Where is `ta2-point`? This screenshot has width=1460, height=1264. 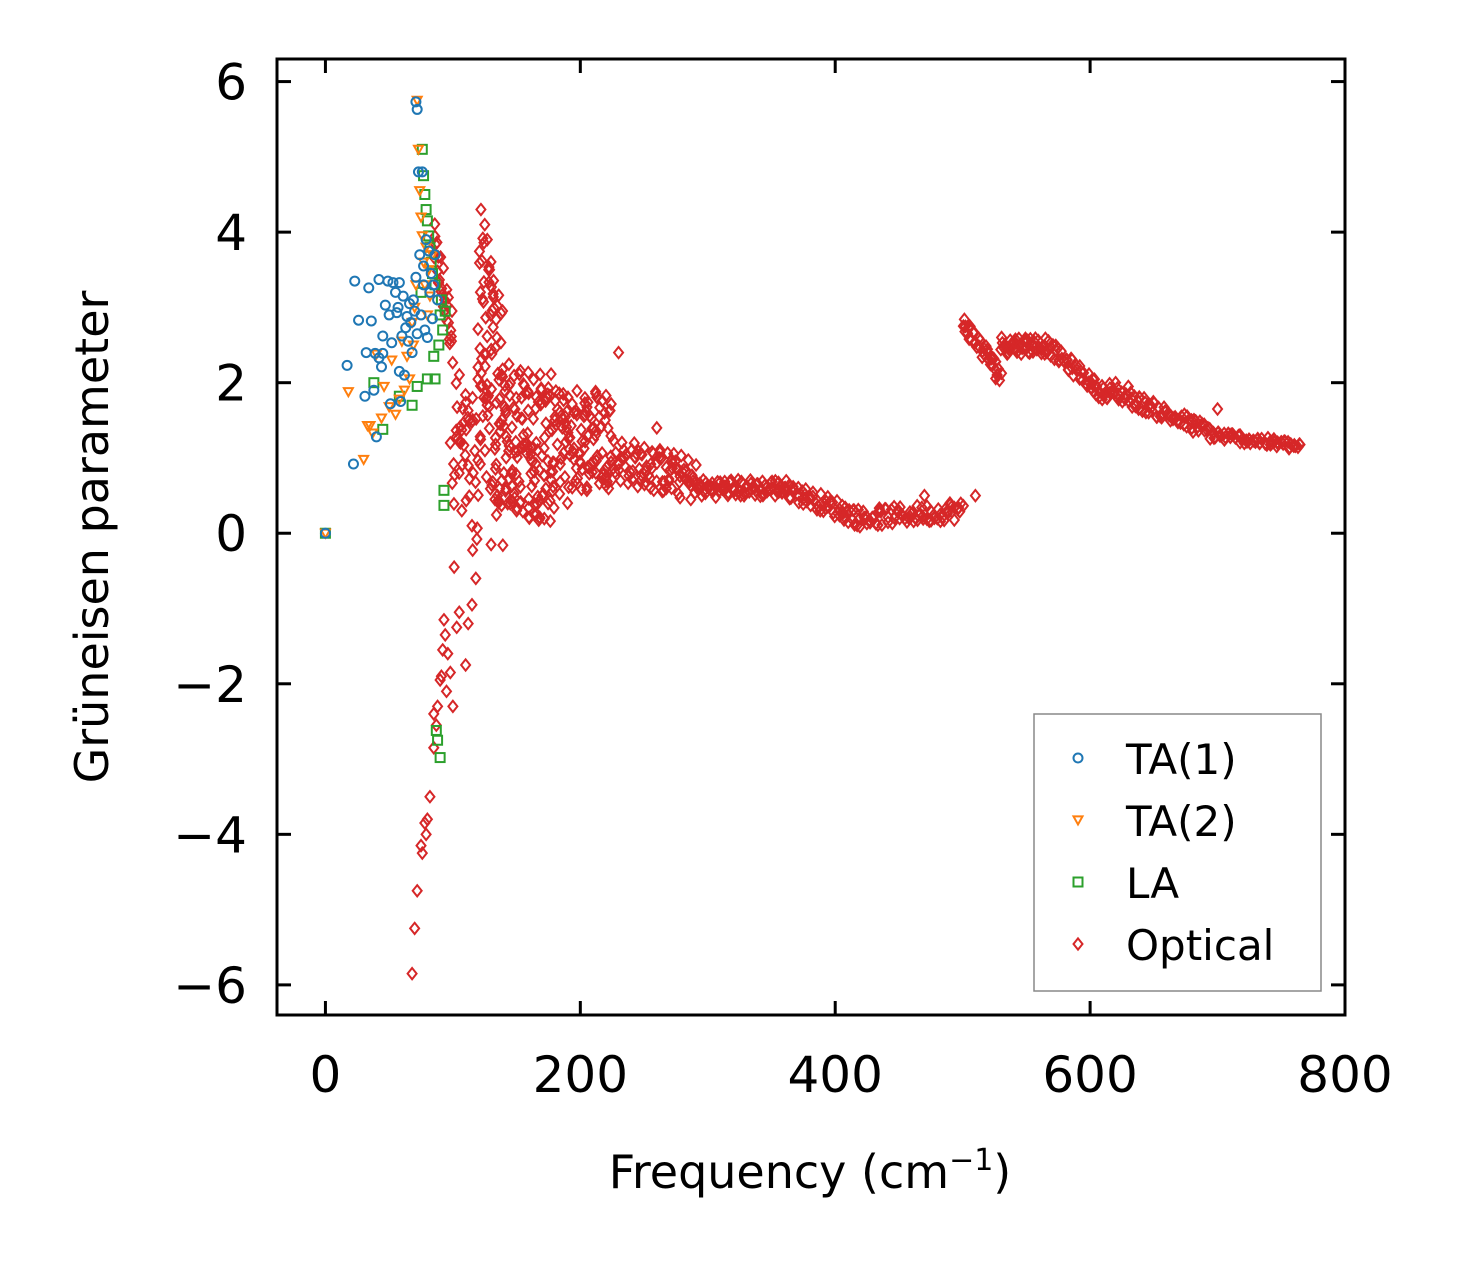
ta2-point is located at coordinates (419, 192).